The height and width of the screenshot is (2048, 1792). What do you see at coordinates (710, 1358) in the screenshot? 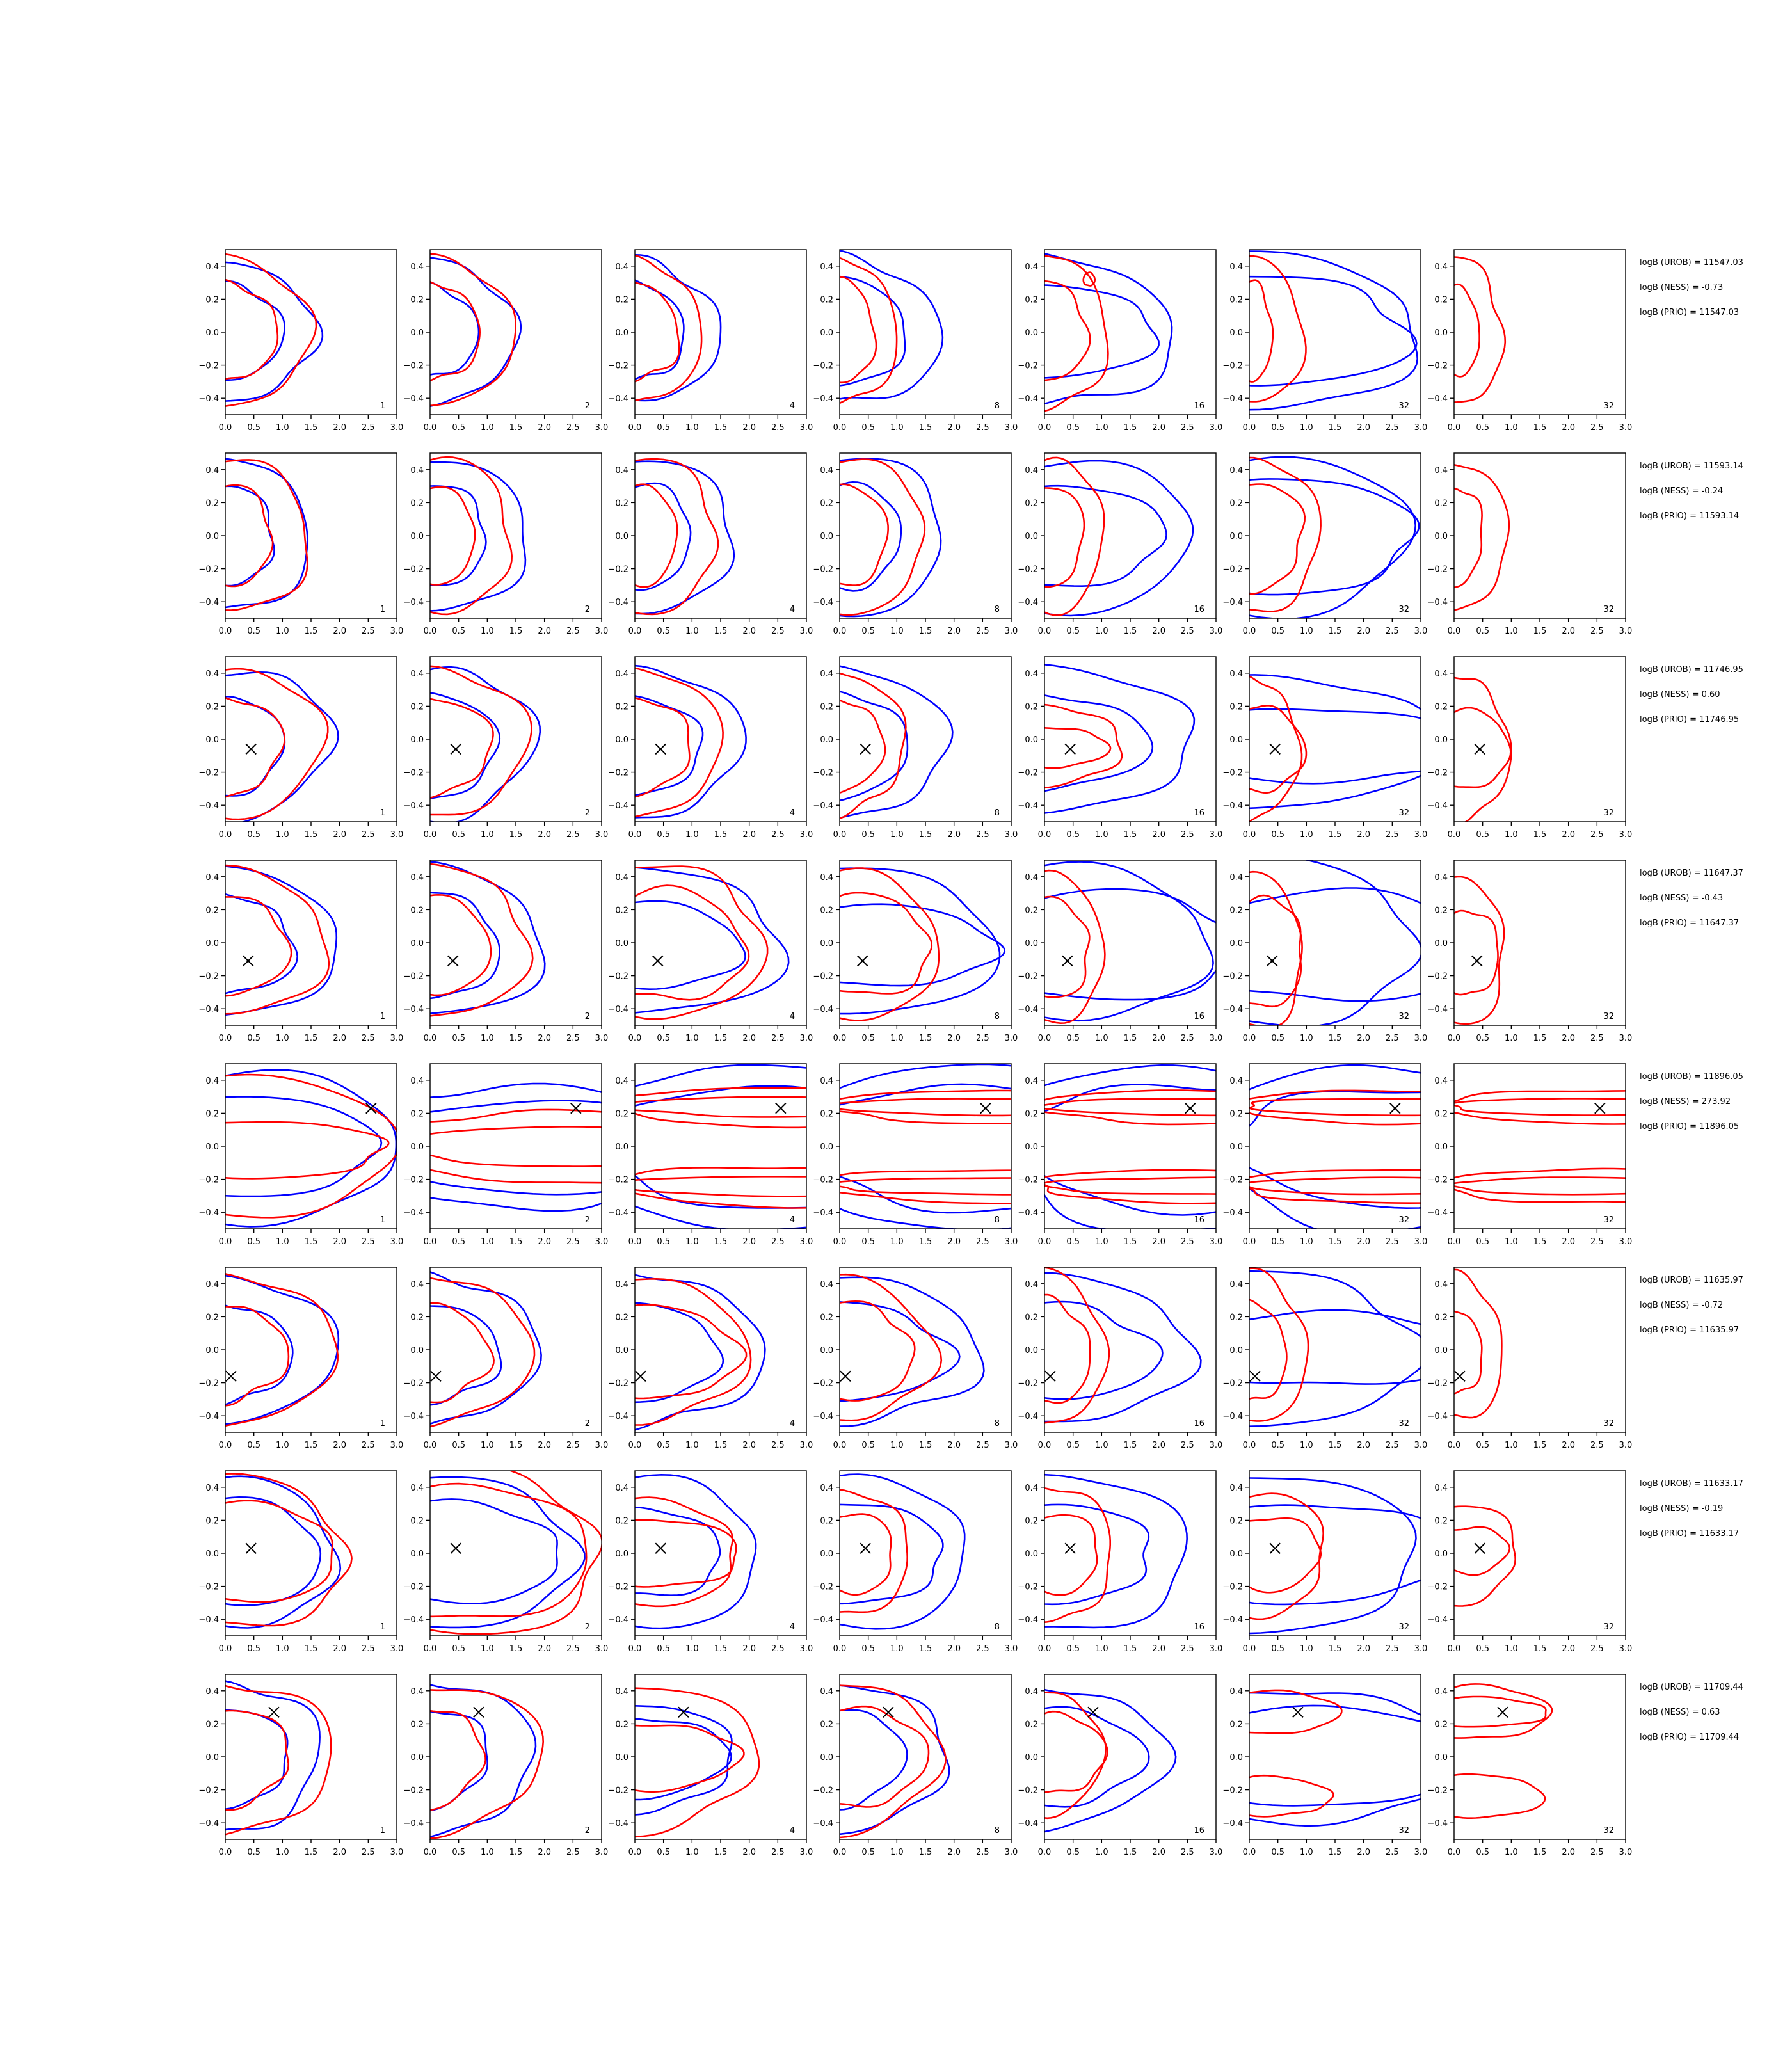
I see `panel-r6-c3: 0.0 0.5 1.0 1.5 2.0 2.5 3.0 0.4 0.2 0.0 −0.2 −0.4 4` at bounding box center [710, 1358].